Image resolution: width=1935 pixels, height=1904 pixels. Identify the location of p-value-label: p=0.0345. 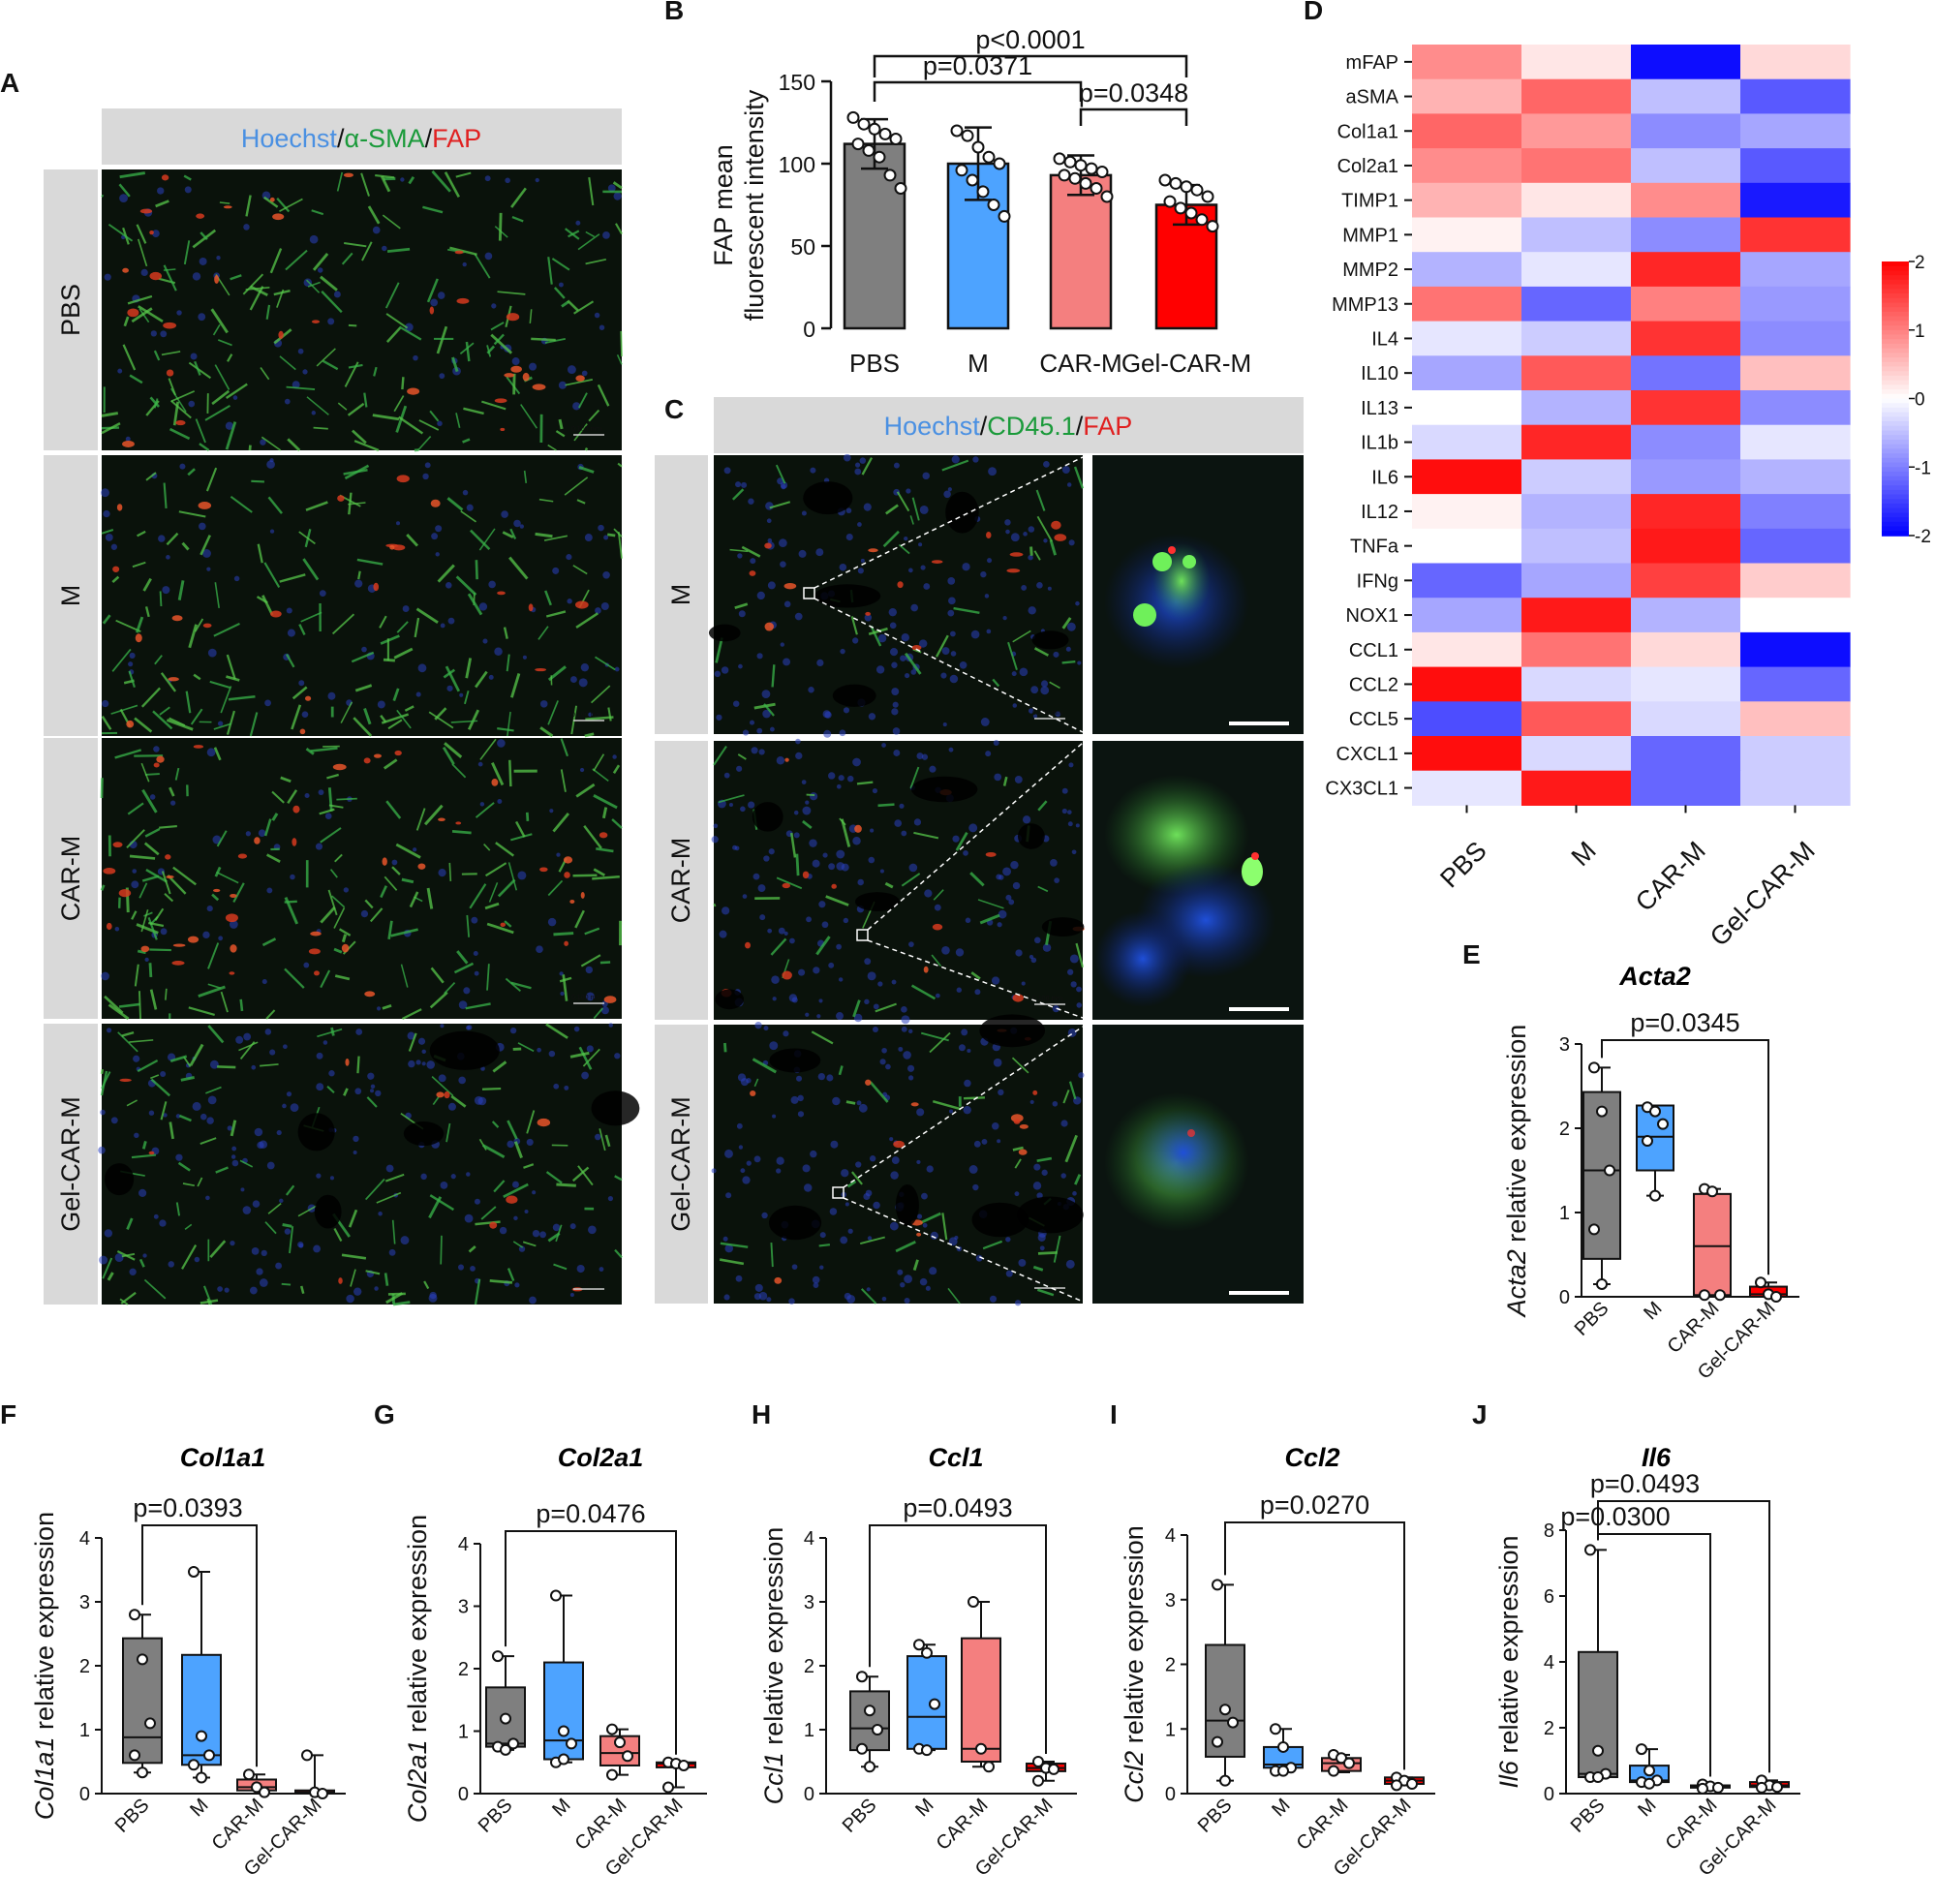
(1684, 1023).